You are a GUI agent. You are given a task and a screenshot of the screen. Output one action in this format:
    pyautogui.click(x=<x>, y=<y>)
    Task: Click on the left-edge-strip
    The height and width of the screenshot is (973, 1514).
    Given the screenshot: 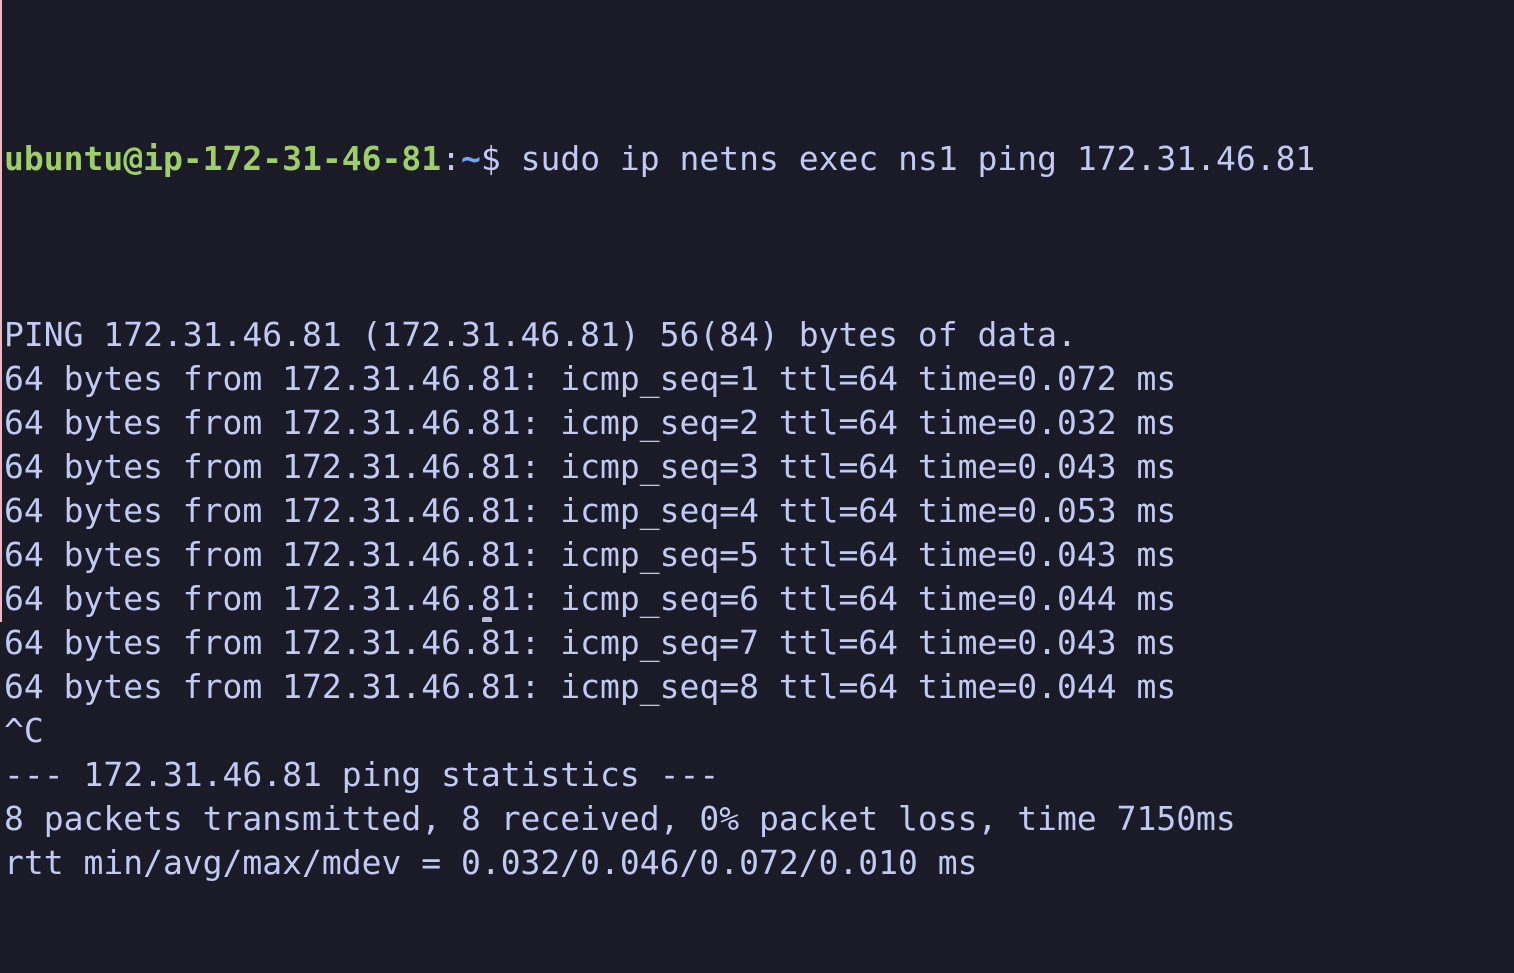 What is the action you would take?
    pyautogui.click(x=1, y=311)
    